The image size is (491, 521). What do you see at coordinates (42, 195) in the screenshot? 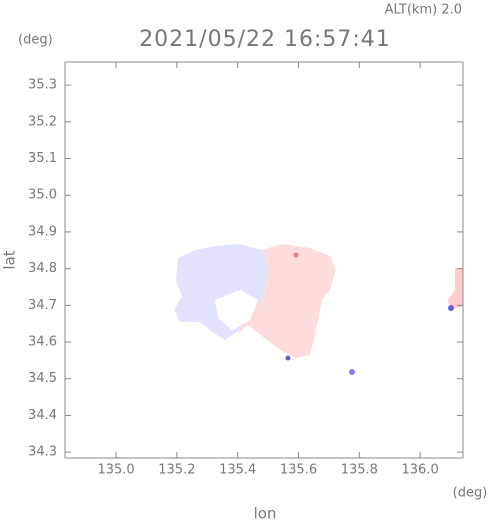
I see `y-tick-label: 35.0` at bounding box center [42, 195].